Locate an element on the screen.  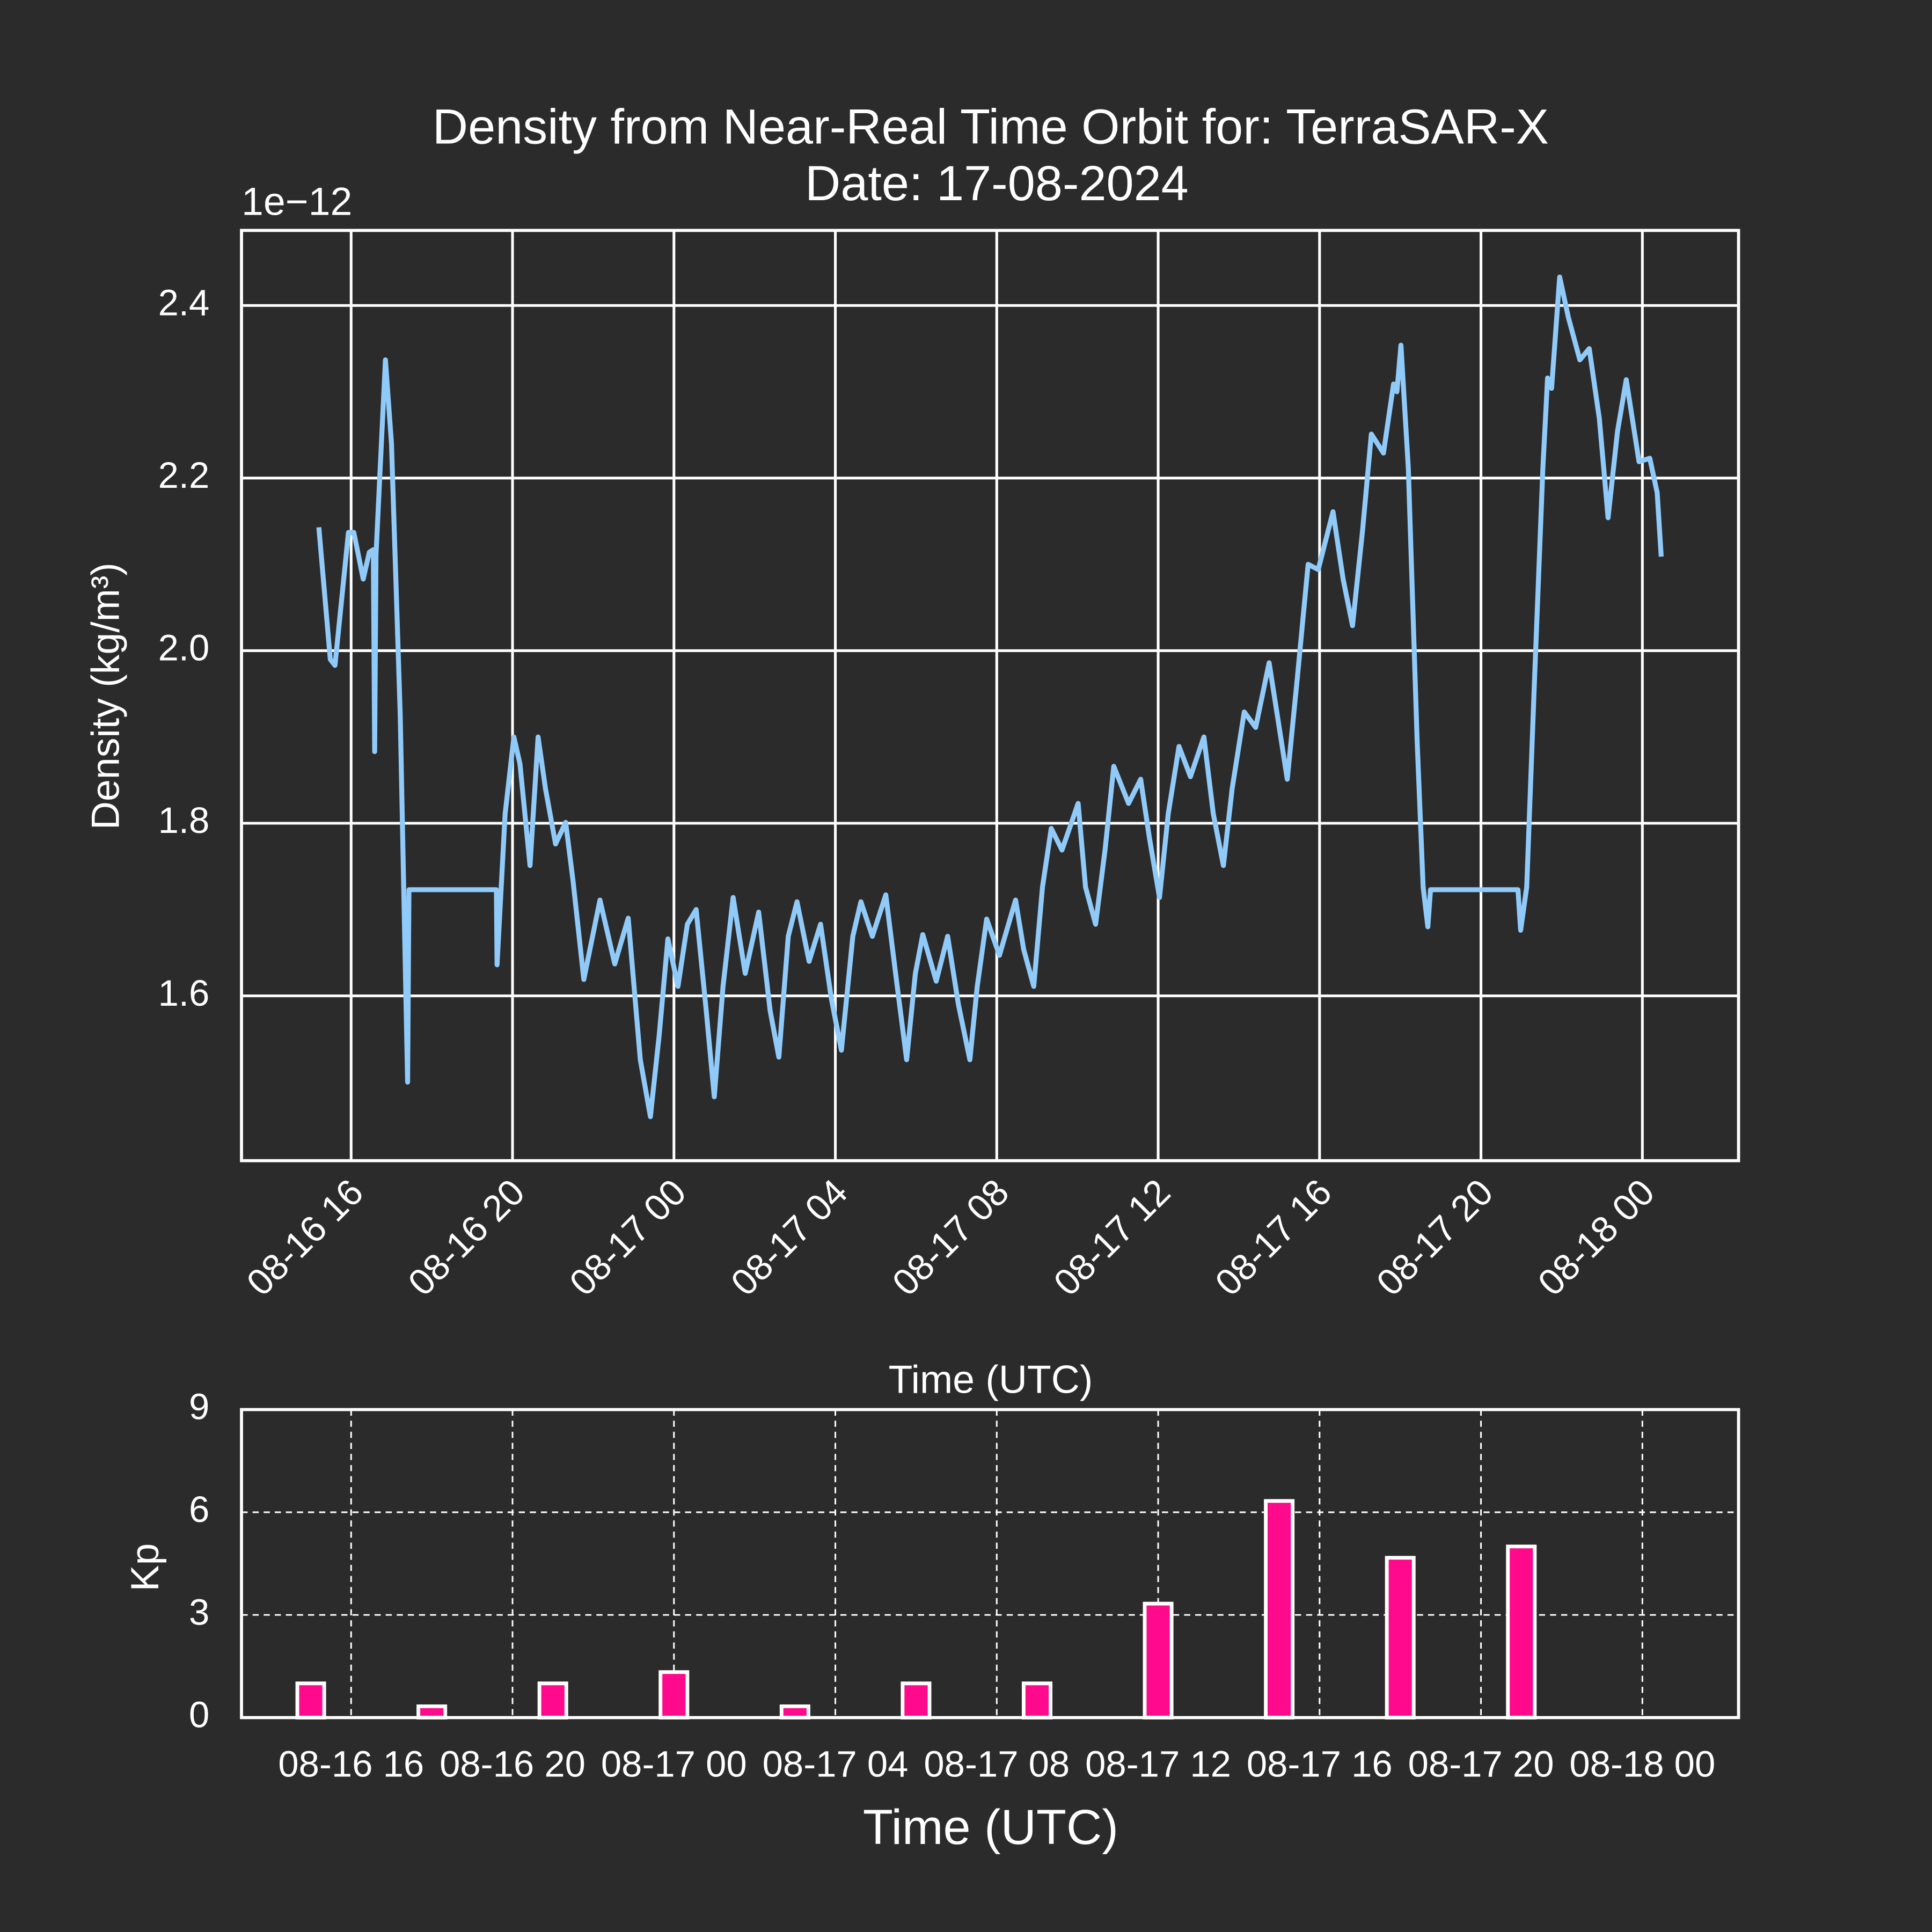
y-tick-label: 6 is located at coordinates (199, 1509).